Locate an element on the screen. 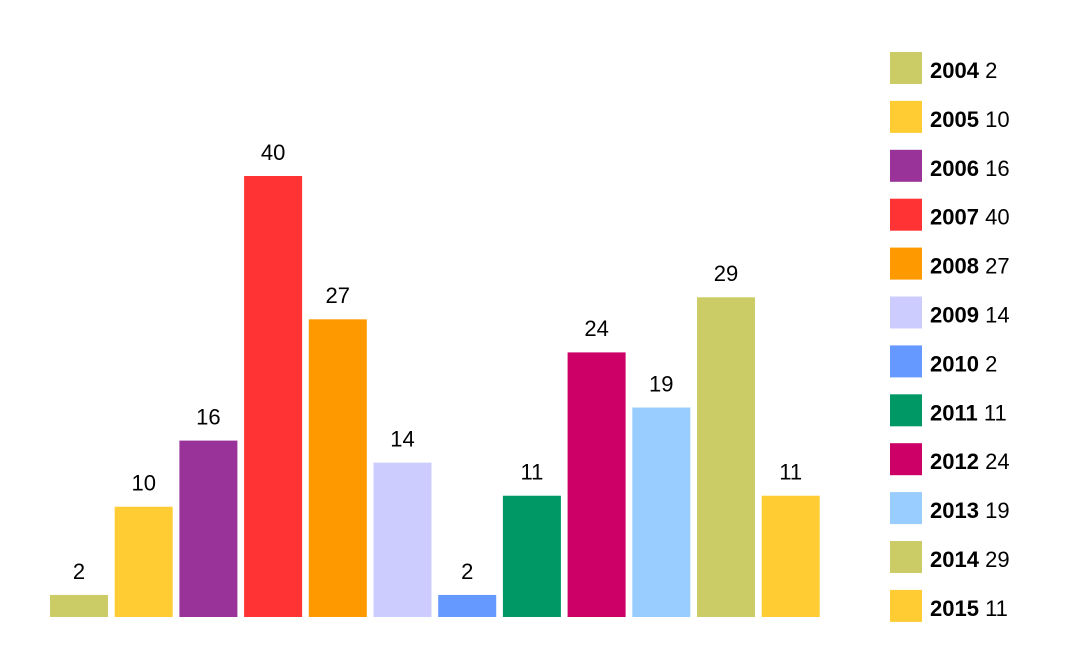  legend-label: 2008 is located at coordinates (954, 265).